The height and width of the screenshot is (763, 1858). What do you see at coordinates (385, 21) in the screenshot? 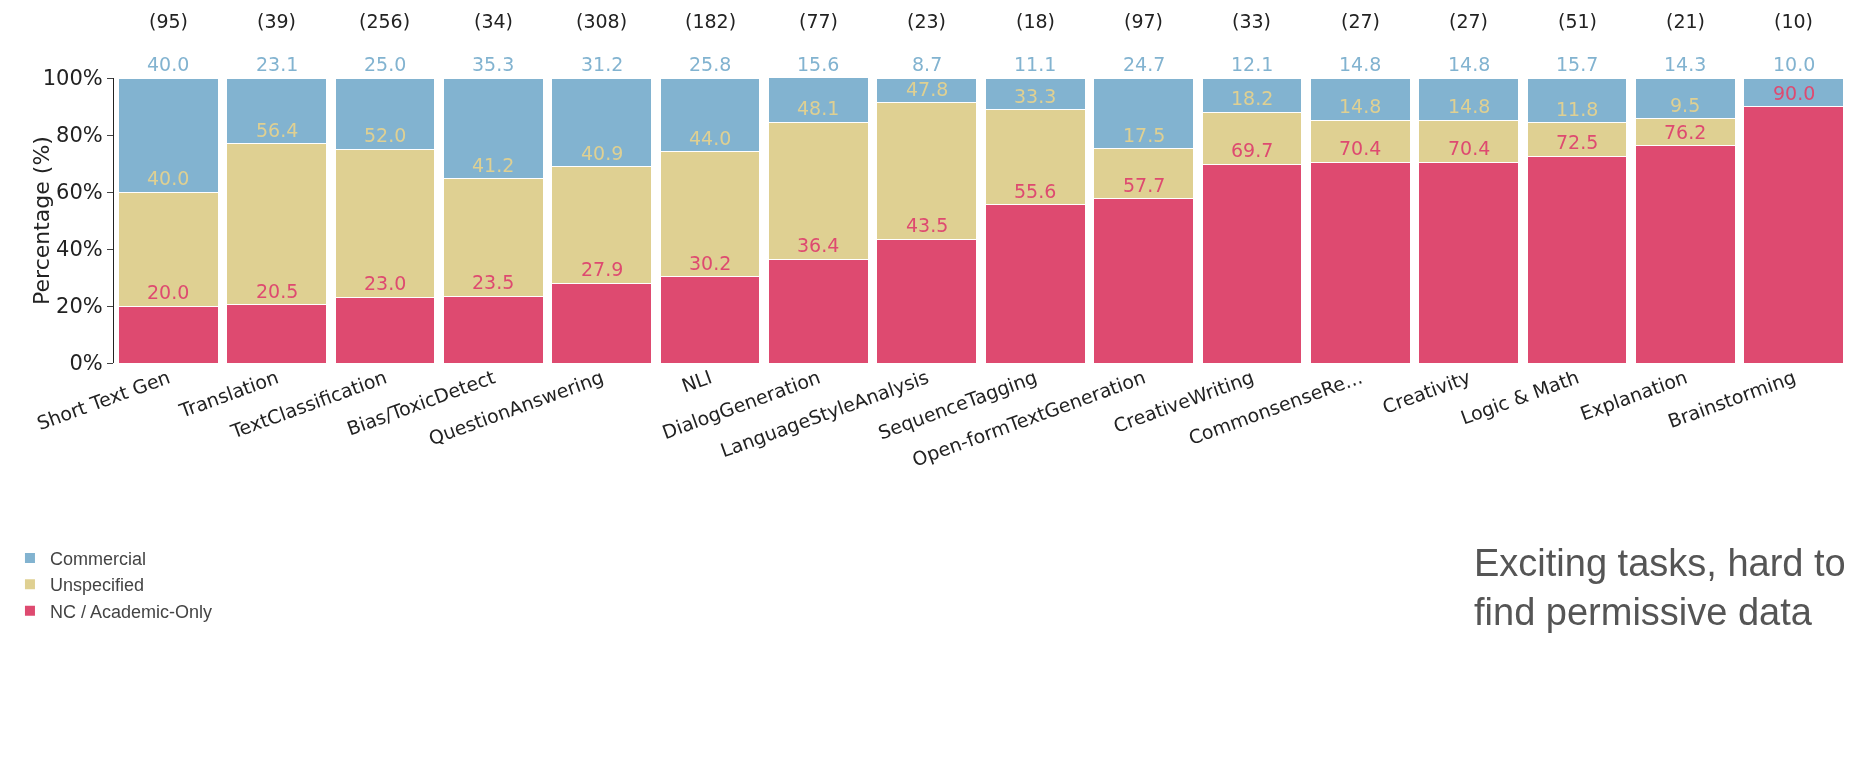
I see `text: (256)` at bounding box center [385, 21].